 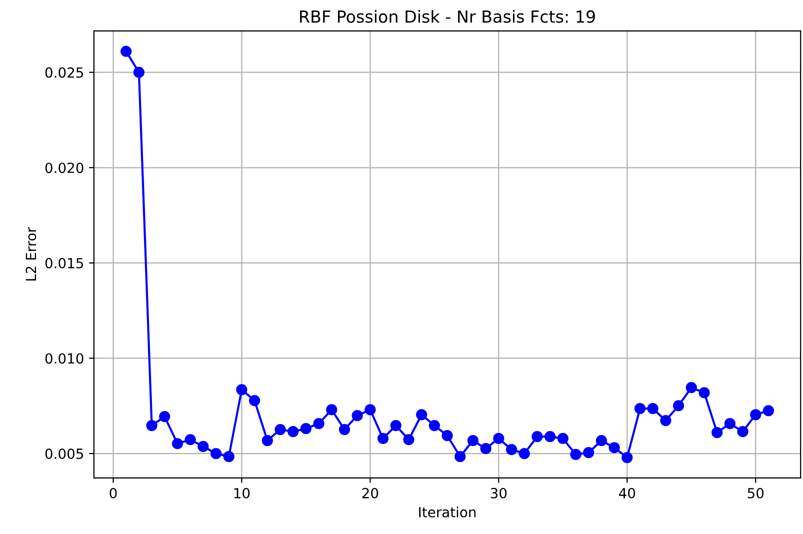 I want to click on x-tick-label: 40, so click(x=627, y=493).